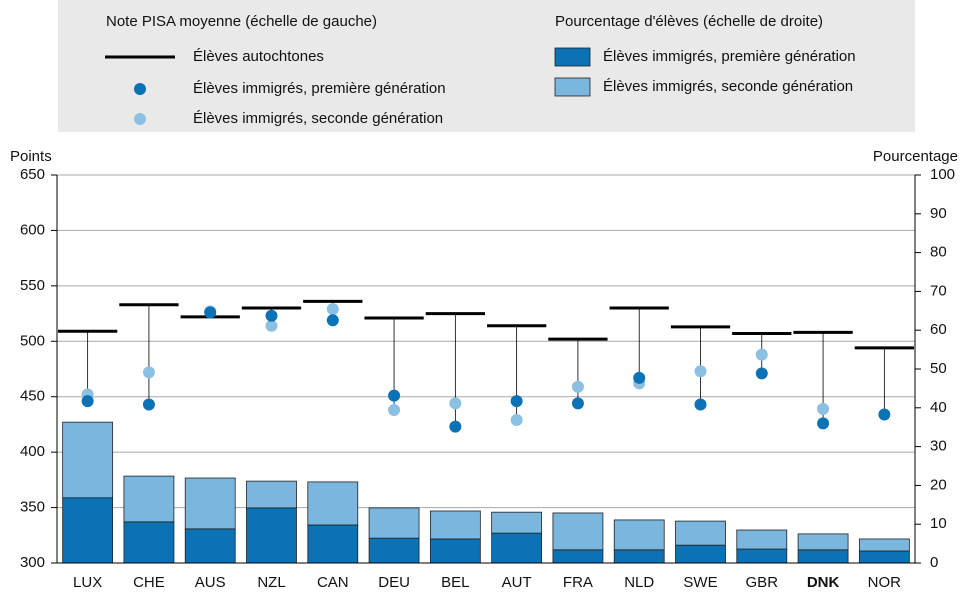 This screenshot has width=960, height=595. What do you see at coordinates (241, 21) in the screenshot?
I see `legend-heading: Note PISA moyenne (échelle de gauche)` at bounding box center [241, 21].